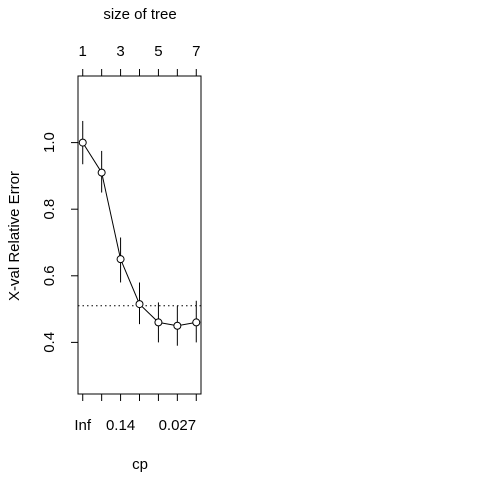 The height and width of the screenshot is (493, 483). What do you see at coordinates (14, 236) in the screenshot?
I see `y-axis-title: X-val Relative Error` at bounding box center [14, 236].